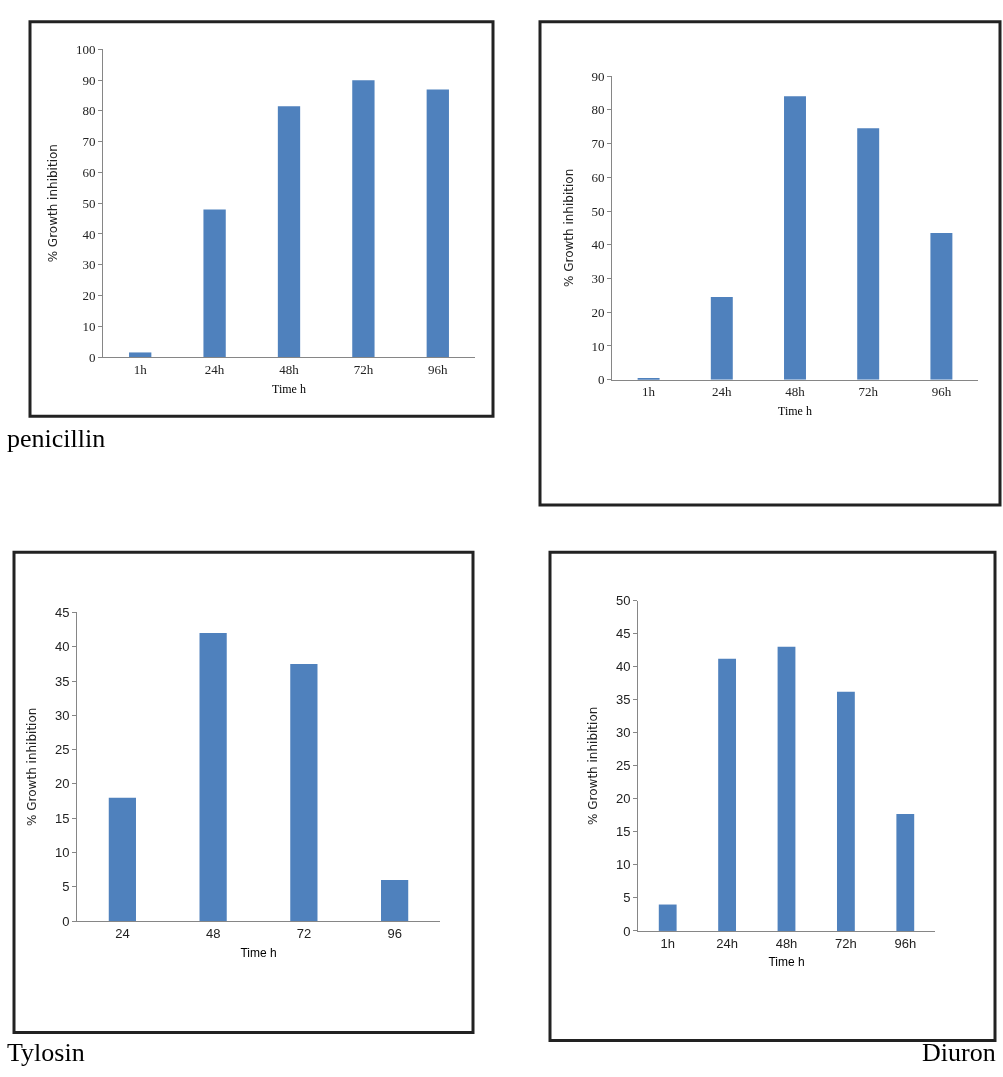  I want to click on text: Diuron, so click(959, 1052).